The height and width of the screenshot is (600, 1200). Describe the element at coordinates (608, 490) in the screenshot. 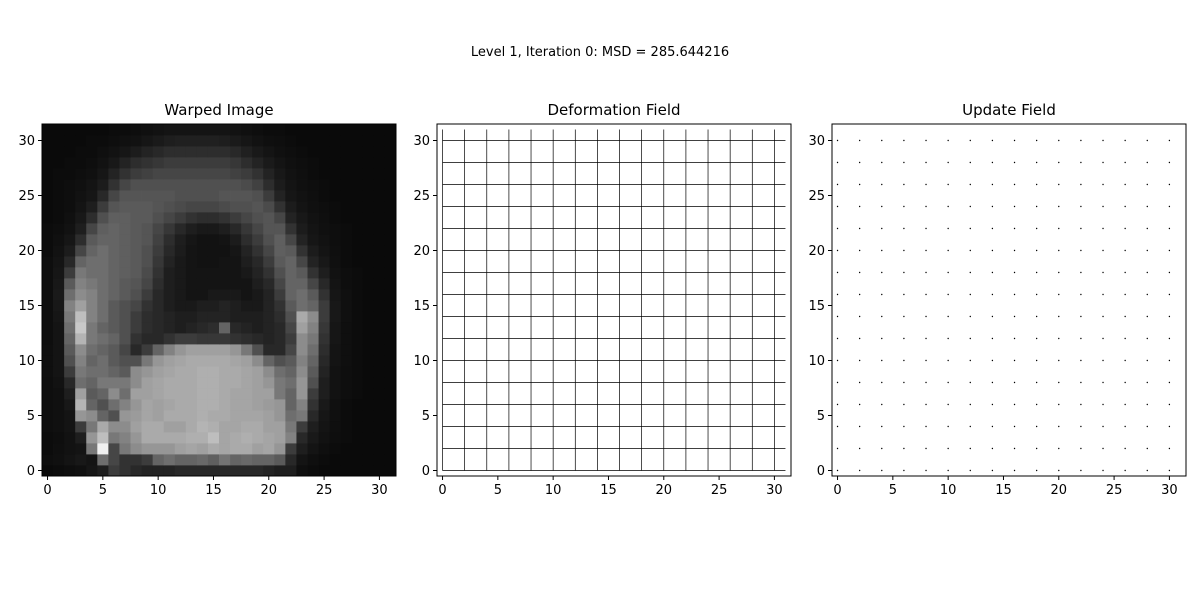

I see `x-tick-label: 15` at that location.